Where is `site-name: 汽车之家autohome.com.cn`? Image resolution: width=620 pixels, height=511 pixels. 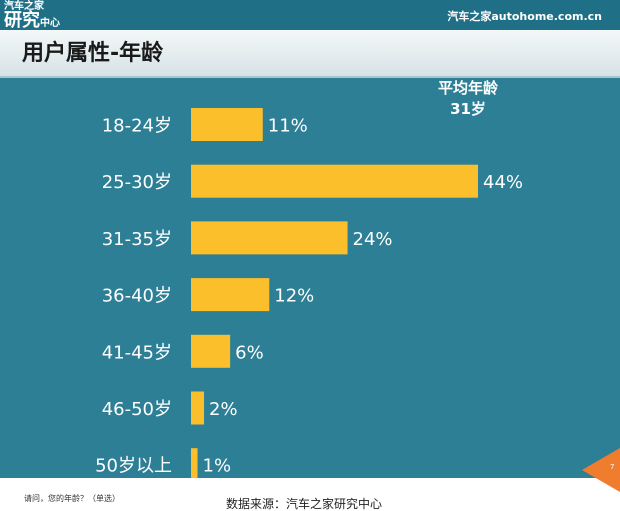
site-name: 汽车之家autohome.com.cn is located at coordinates (524, 16).